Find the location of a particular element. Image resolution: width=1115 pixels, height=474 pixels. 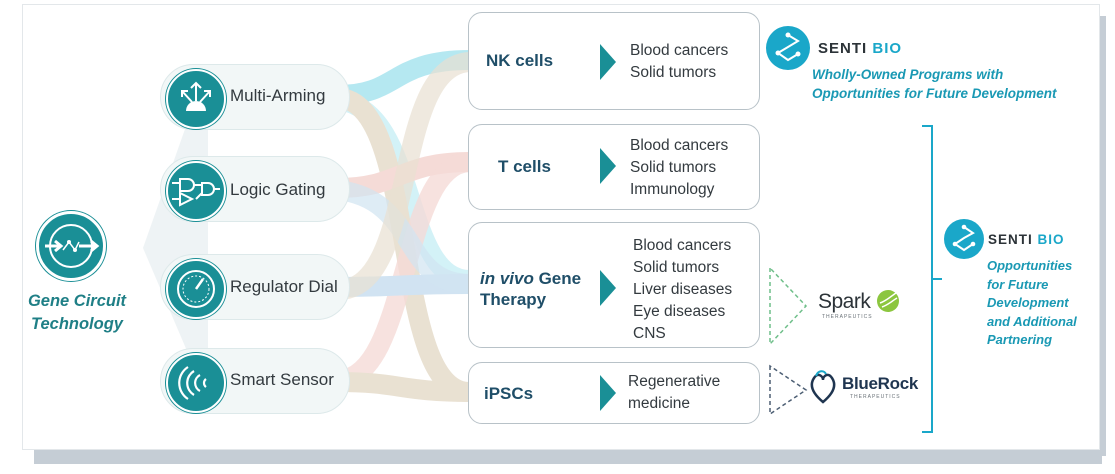

senti-brand-right: SENTI BIO is located at coordinates (1026, 239).